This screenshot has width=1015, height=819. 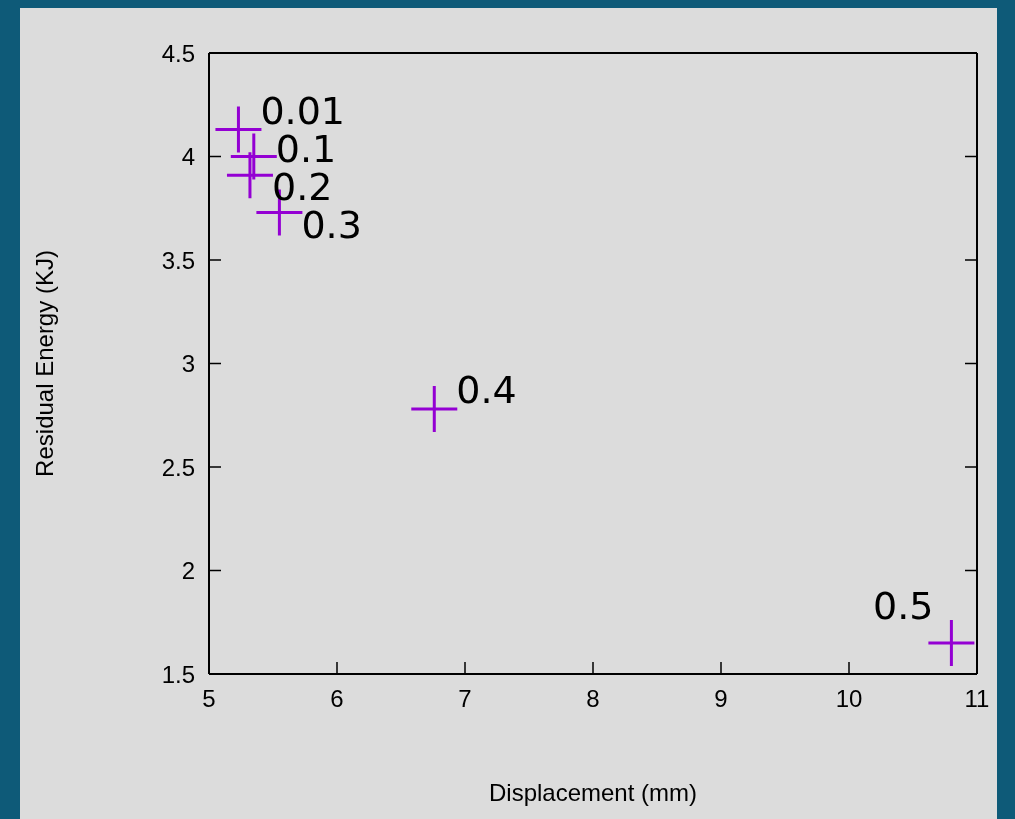 What do you see at coordinates (188, 157) in the screenshot?
I see `y-tick-label: 4` at bounding box center [188, 157].